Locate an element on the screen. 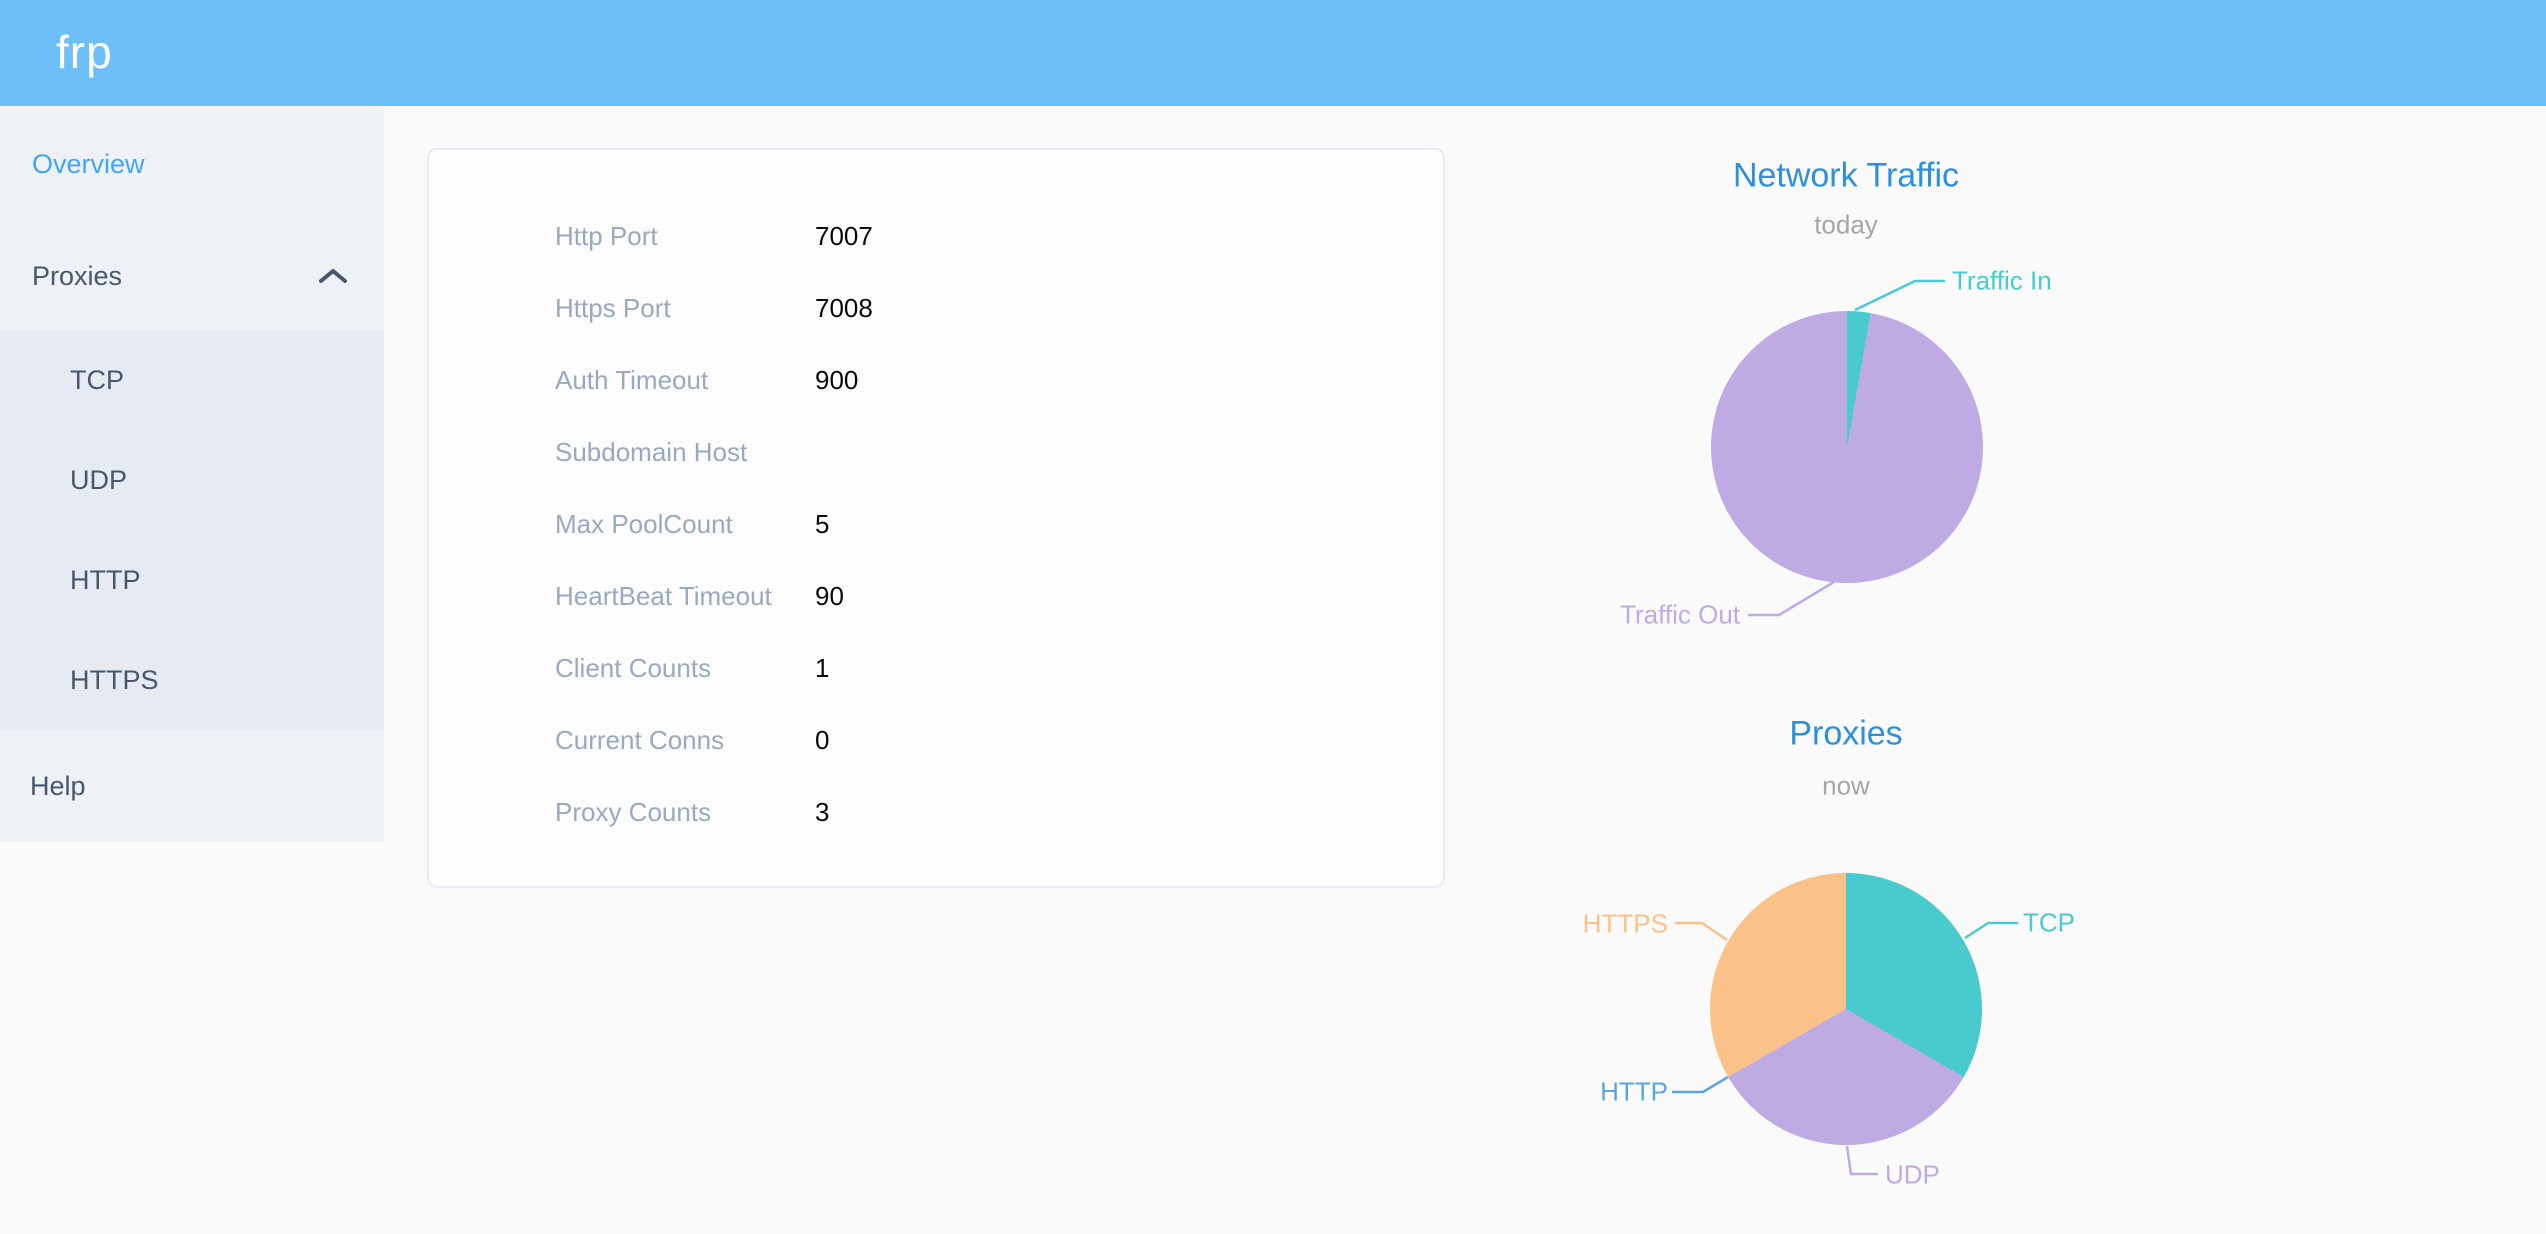  sidebar-item-proxies-label: Proxies is located at coordinates (77, 275).